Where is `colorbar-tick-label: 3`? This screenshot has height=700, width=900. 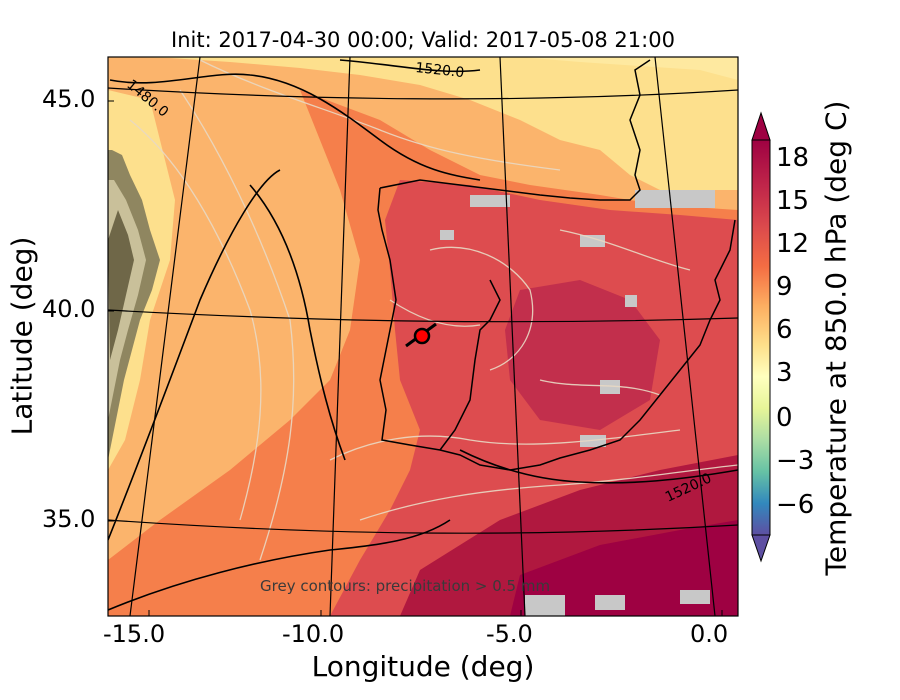 colorbar-tick-label: 3 is located at coordinates (784, 373).